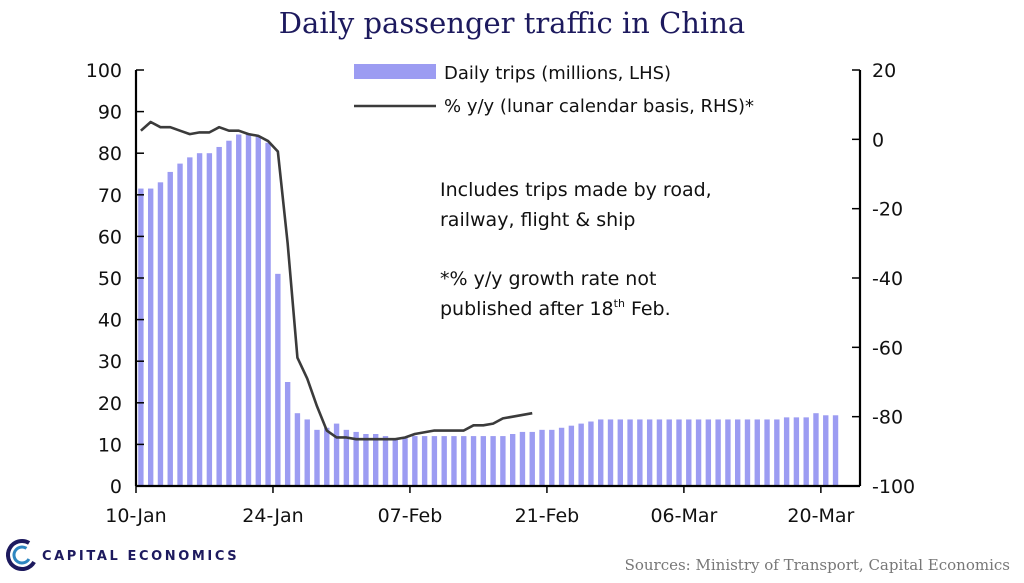 The width and height of the screenshot is (1024, 583). What do you see at coordinates (548, 279) in the screenshot?
I see `note-line-3: *% y/y growth rate not` at bounding box center [548, 279].